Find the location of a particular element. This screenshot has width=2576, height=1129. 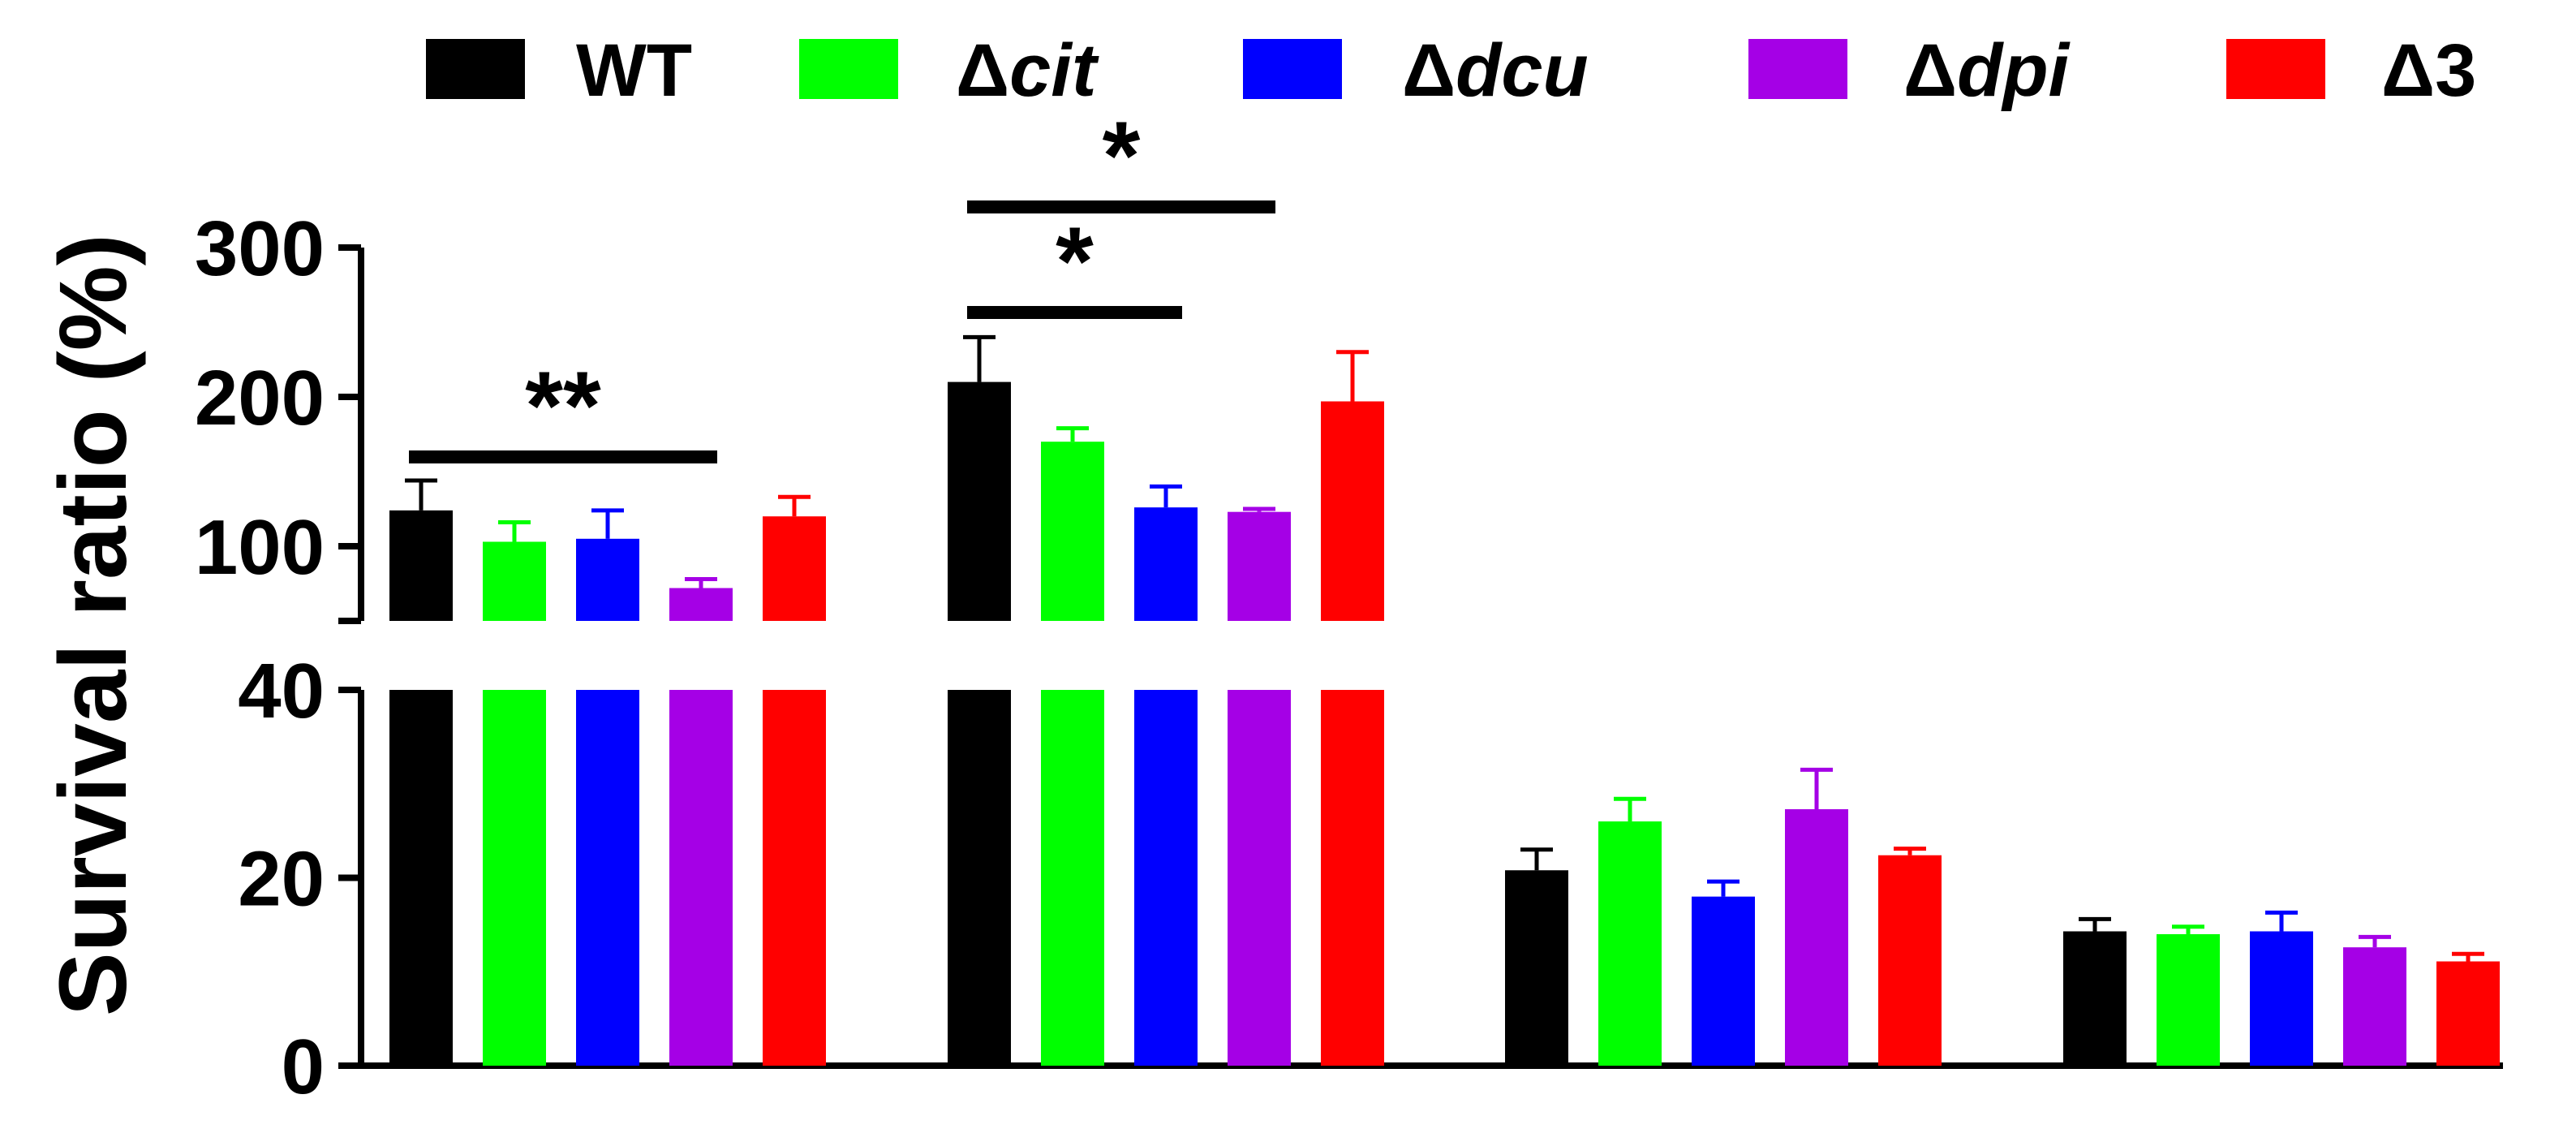

legend-name-2: dcu is located at coordinates (1522, 70).